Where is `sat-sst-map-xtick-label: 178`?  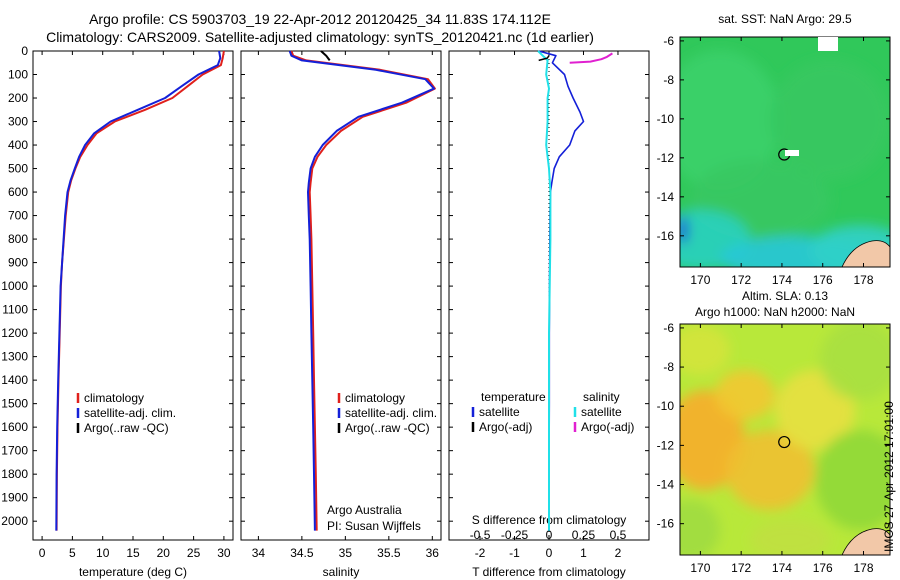
sat-sst-map-xtick-label: 178 is located at coordinates (863, 280).